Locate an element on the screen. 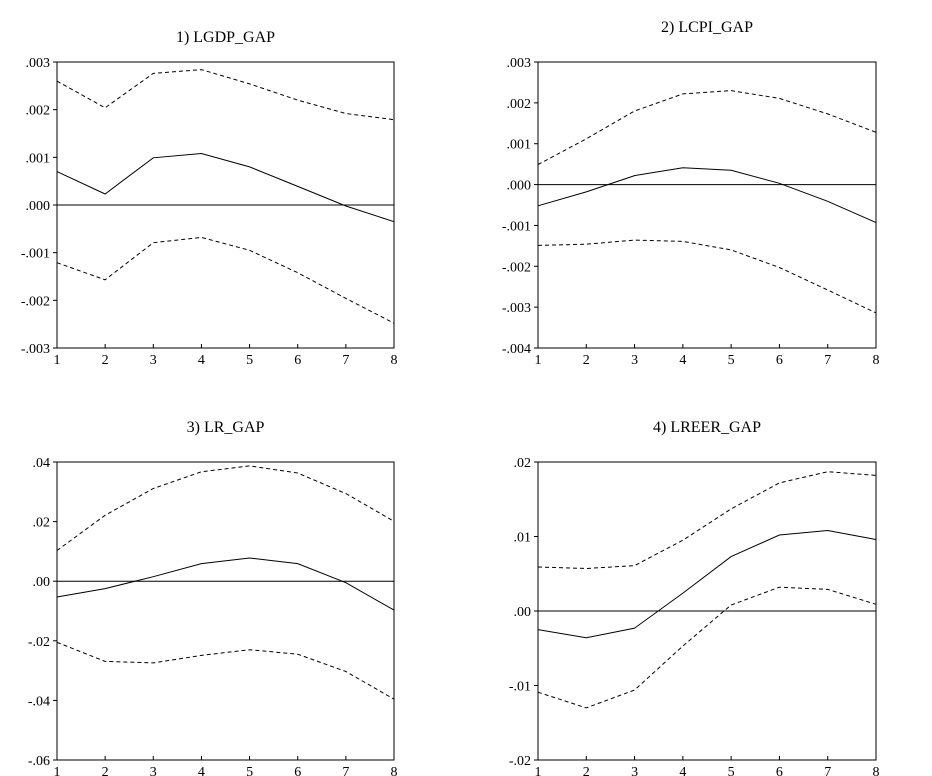  chart-title: 2) LCPI_GAP is located at coordinates (707, 27).